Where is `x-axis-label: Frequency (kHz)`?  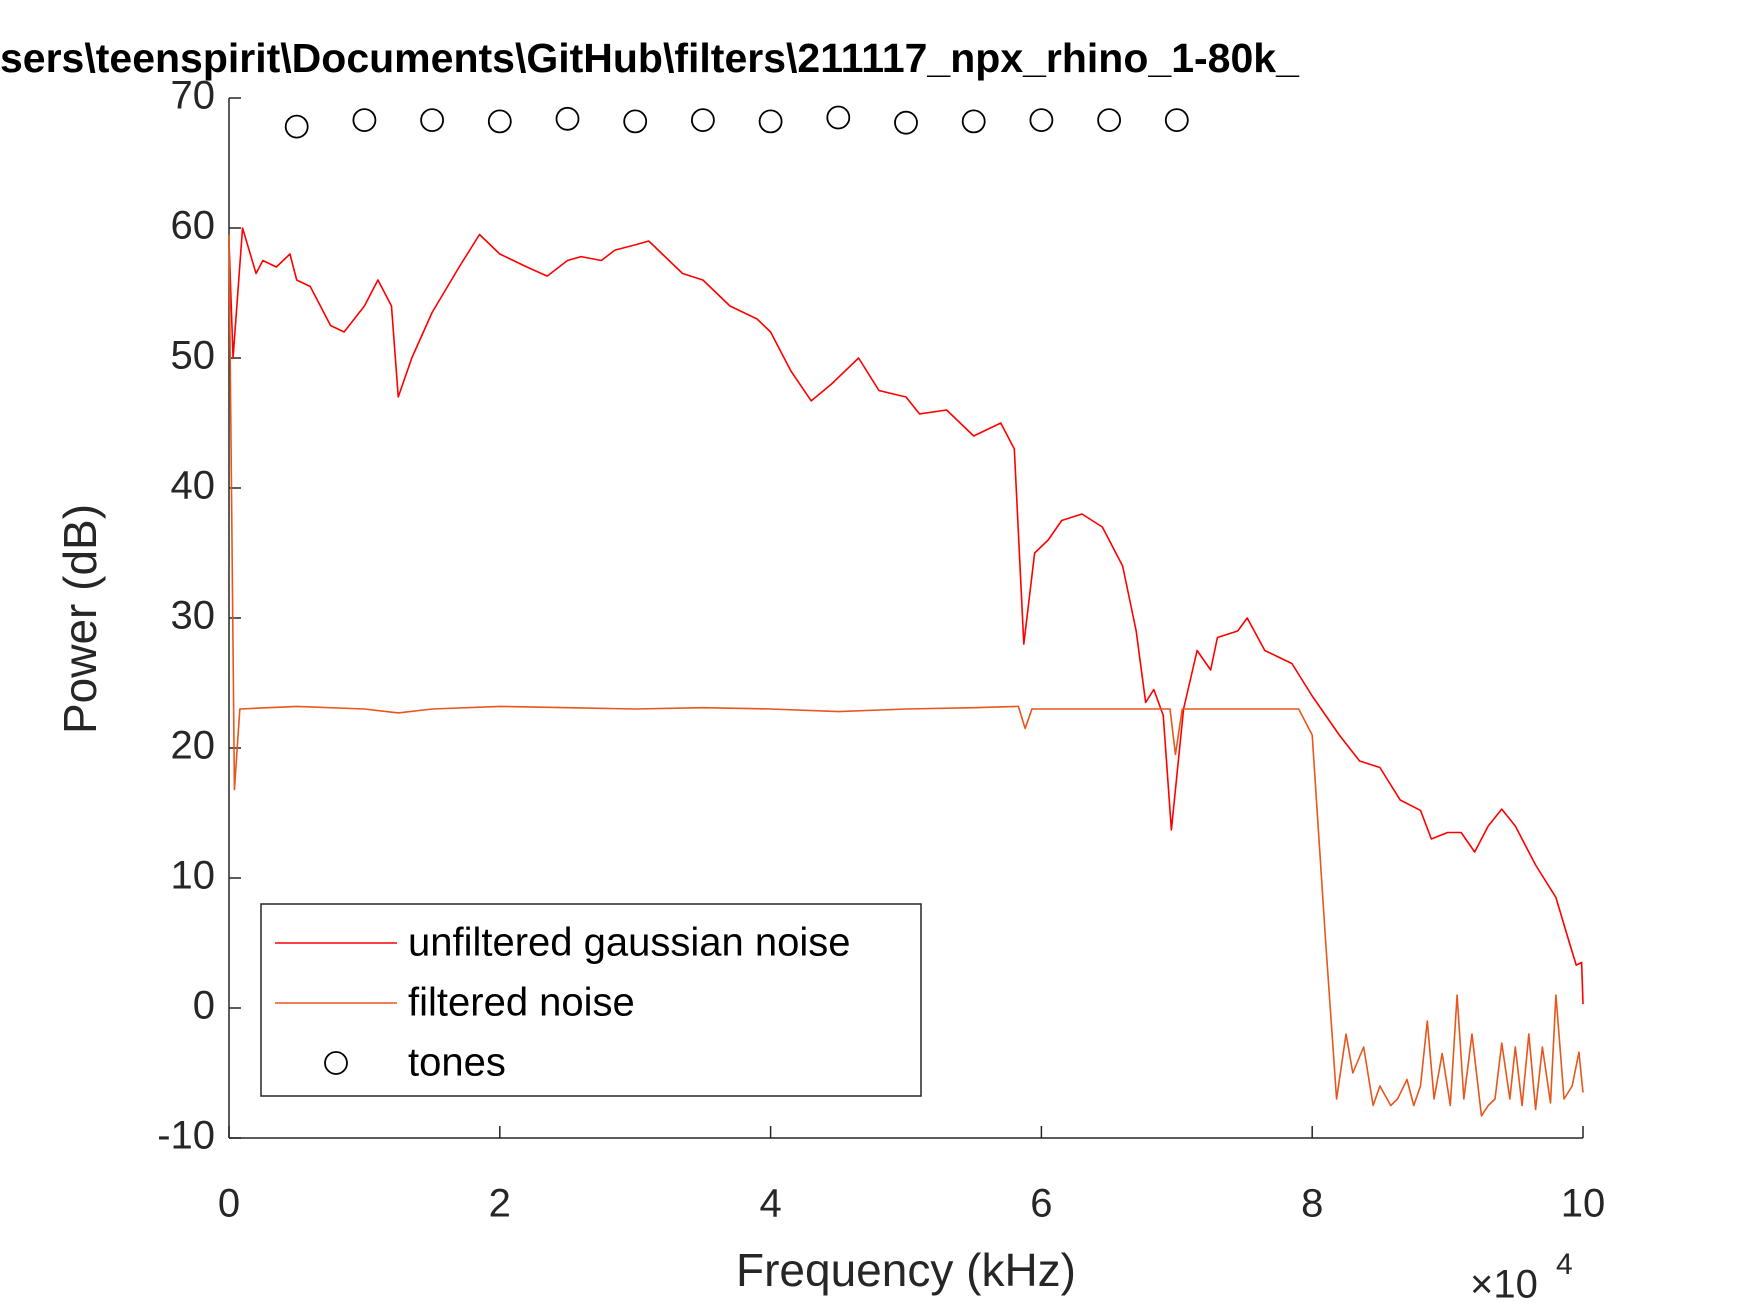 x-axis-label: Frequency (kHz) is located at coordinates (906, 1270).